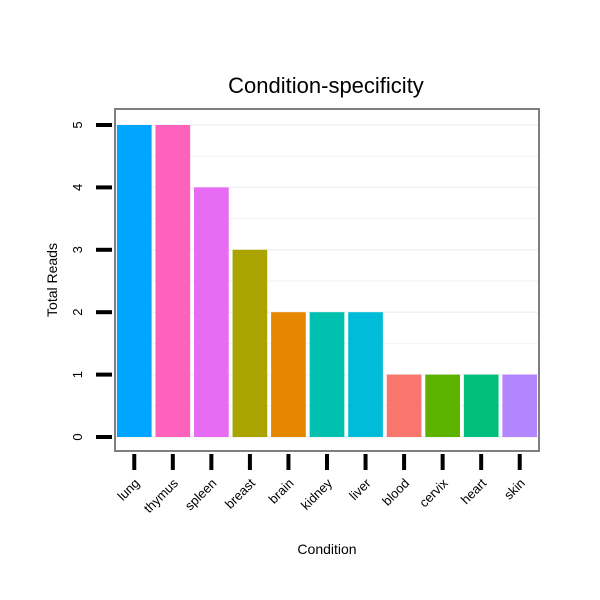 Image resolution: width=600 pixels, height=600 pixels. I want to click on bar-brain, so click(288, 374).